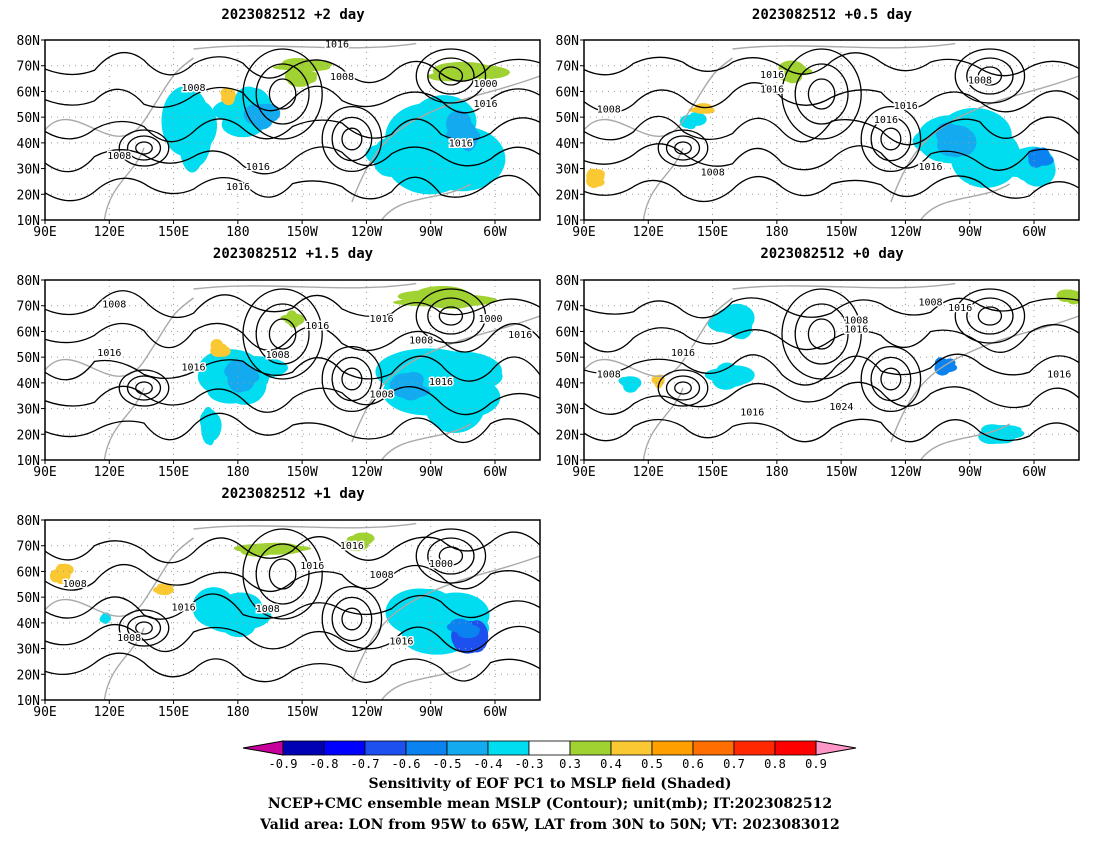 The width and height of the screenshot is (1100, 850). Describe the element at coordinates (237, 232) in the screenshot. I see `lon-tick-label: 180` at that location.